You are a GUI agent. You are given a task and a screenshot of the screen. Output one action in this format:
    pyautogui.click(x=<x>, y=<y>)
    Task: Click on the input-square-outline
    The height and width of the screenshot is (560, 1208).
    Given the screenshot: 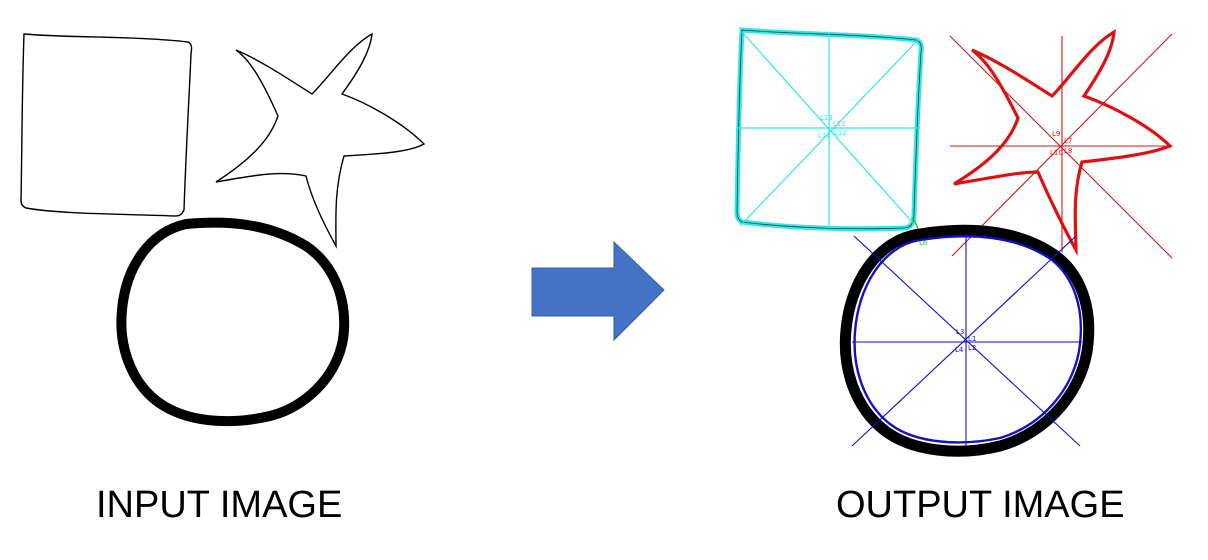 What is the action you would take?
    pyautogui.click(x=106, y=125)
    